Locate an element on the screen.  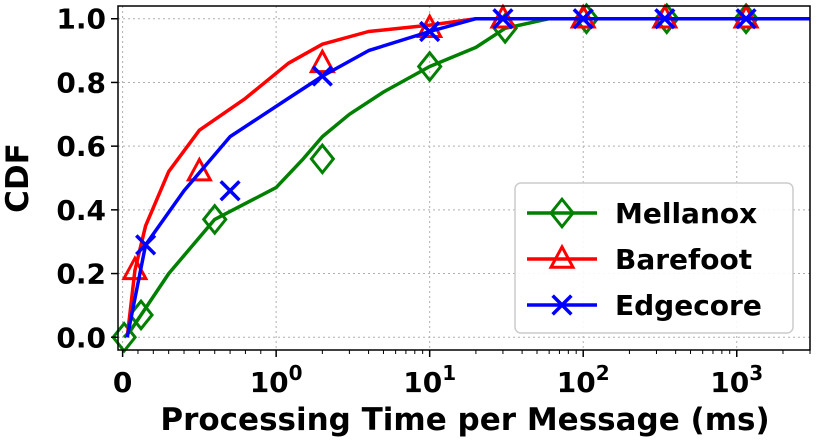
legend-marker-mellanox is located at coordinates (562, 213).